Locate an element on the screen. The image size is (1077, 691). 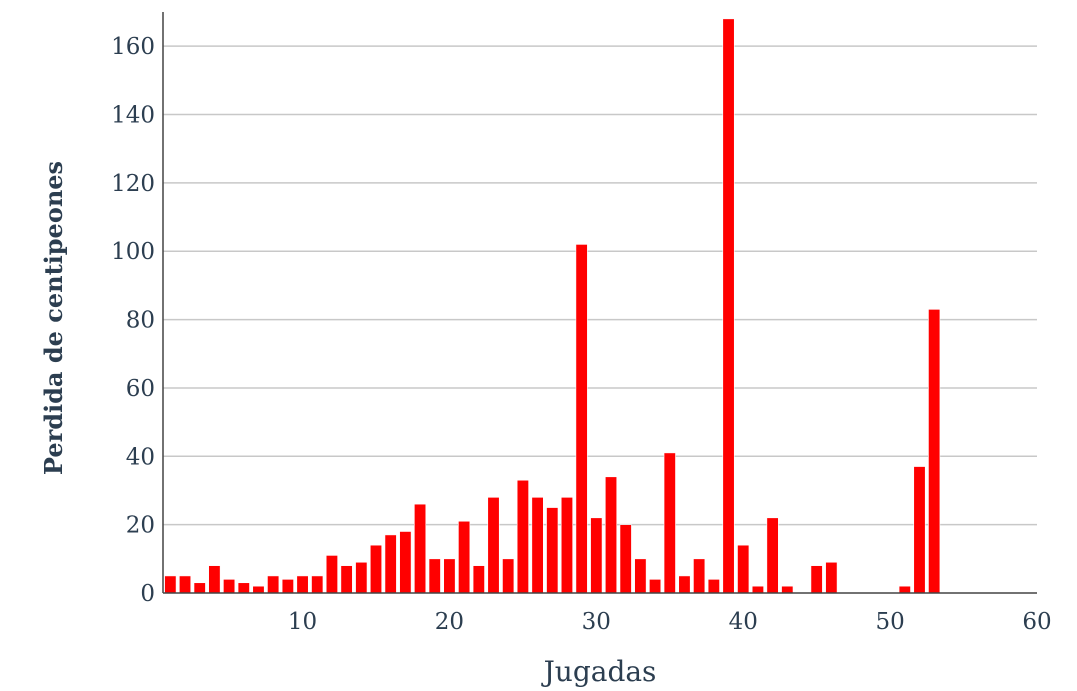
y-tick-labels: 0 20 40 60 80 100 120 140 160 is located at coordinates (133, 320).